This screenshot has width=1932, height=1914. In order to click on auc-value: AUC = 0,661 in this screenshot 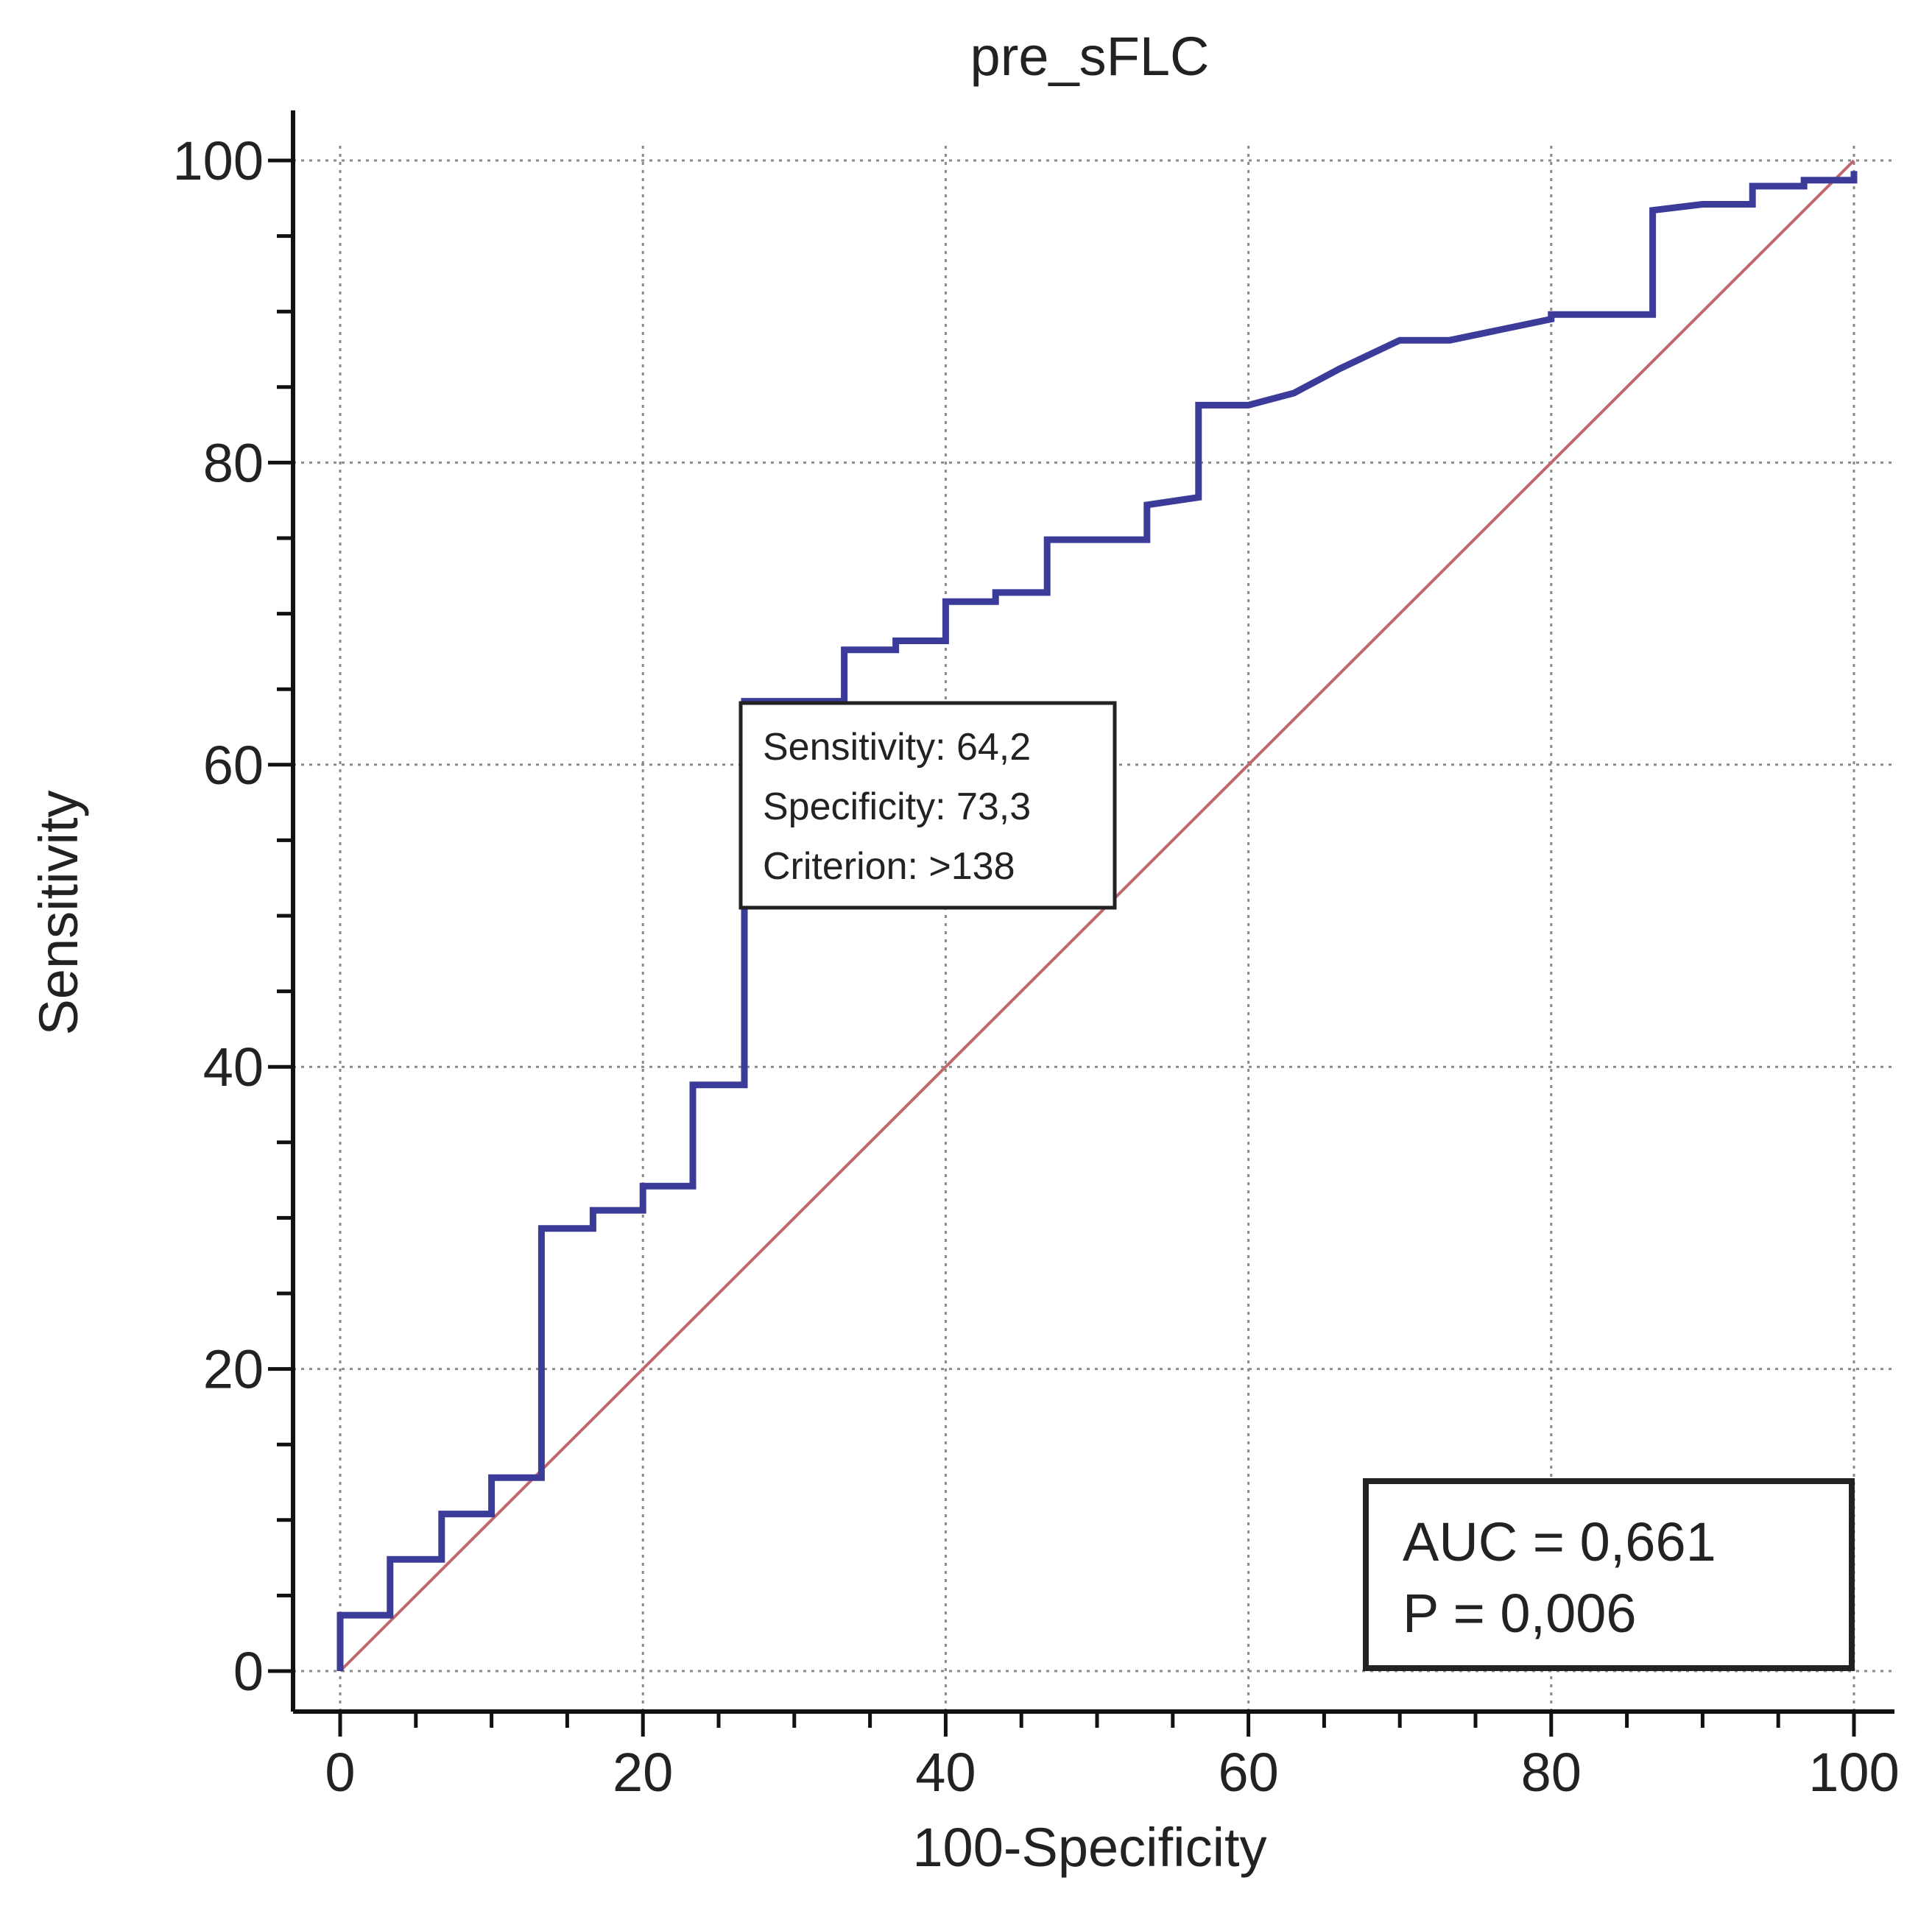, I will do `click(1559, 1541)`.